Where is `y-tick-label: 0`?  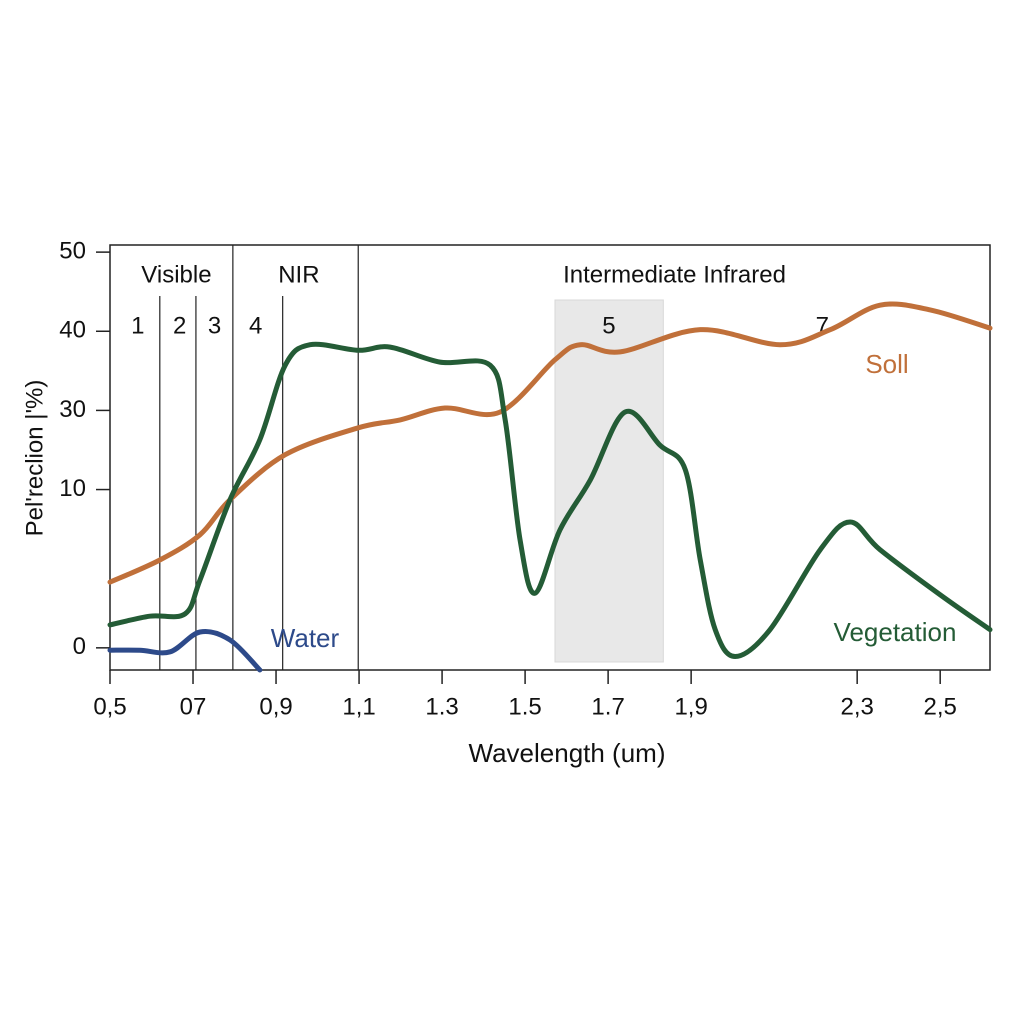
y-tick-label: 0 is located at coordinates (79, 646).